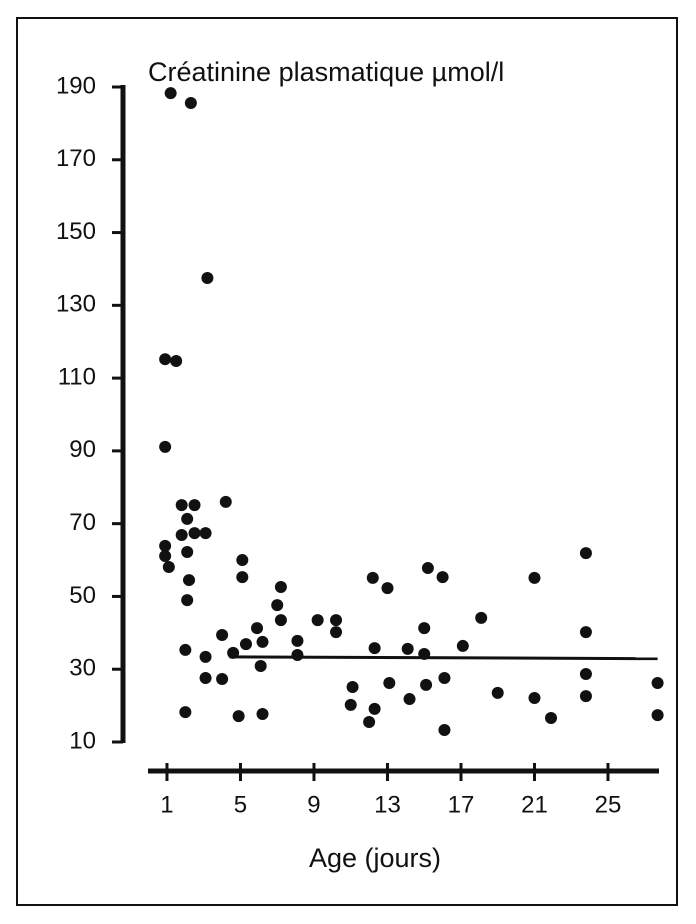 The image size is (696, 924). What do you see at coordinates (76, 231) in the screenshot?
I see `y-tick-label: 150` at bounding box center [76, 231].